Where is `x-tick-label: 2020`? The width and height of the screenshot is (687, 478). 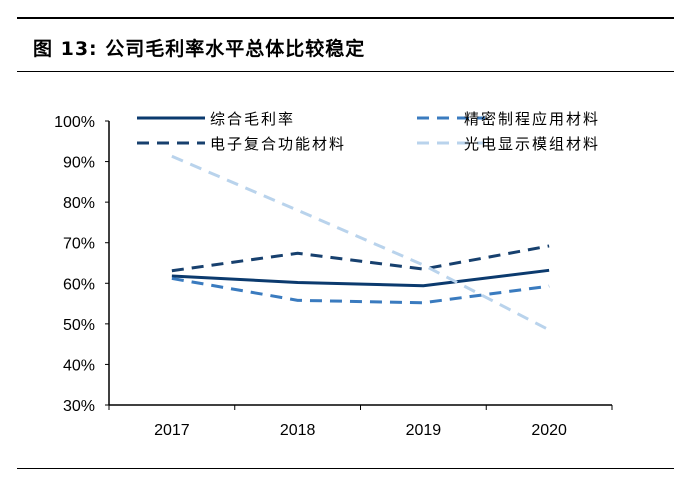 x-tick-label: 2020 is located at coordinates (549, 430).